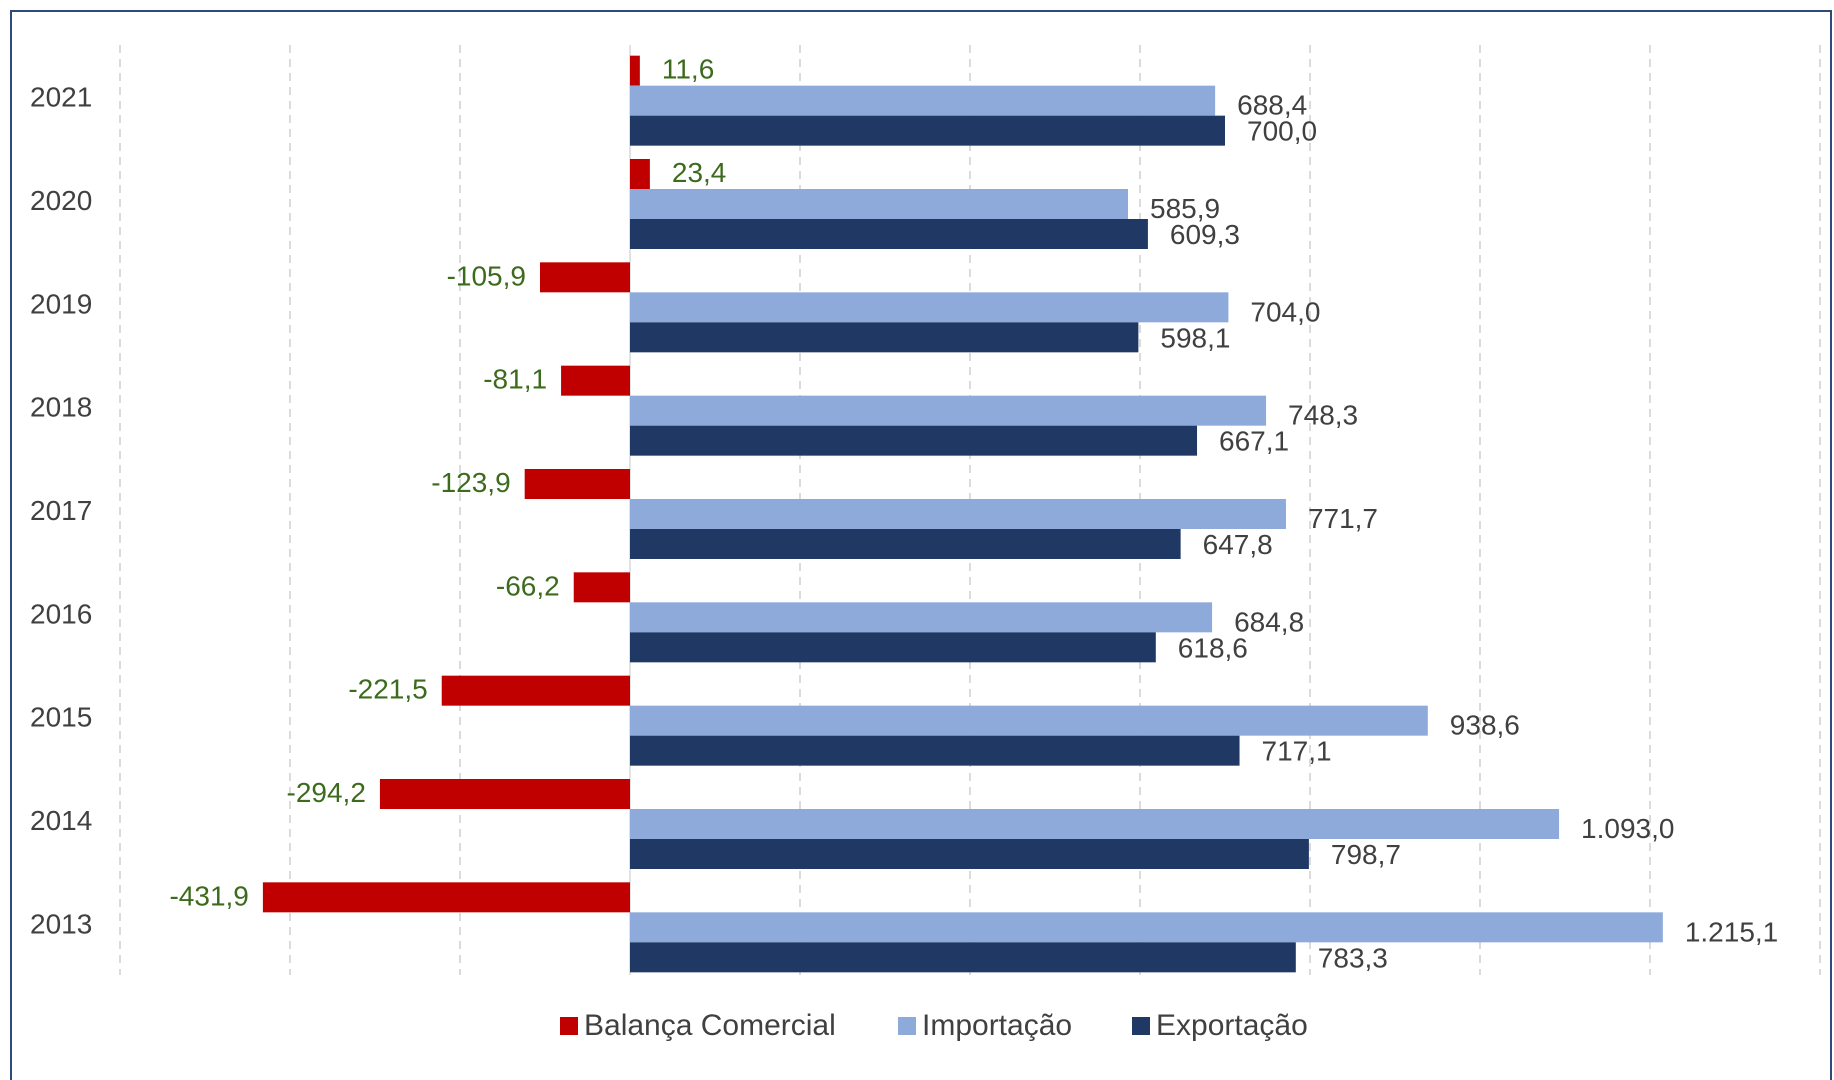 This screenshot has height=1080, width=1834. I want to click on import-value-label: 684,8, so click(1269, 621).